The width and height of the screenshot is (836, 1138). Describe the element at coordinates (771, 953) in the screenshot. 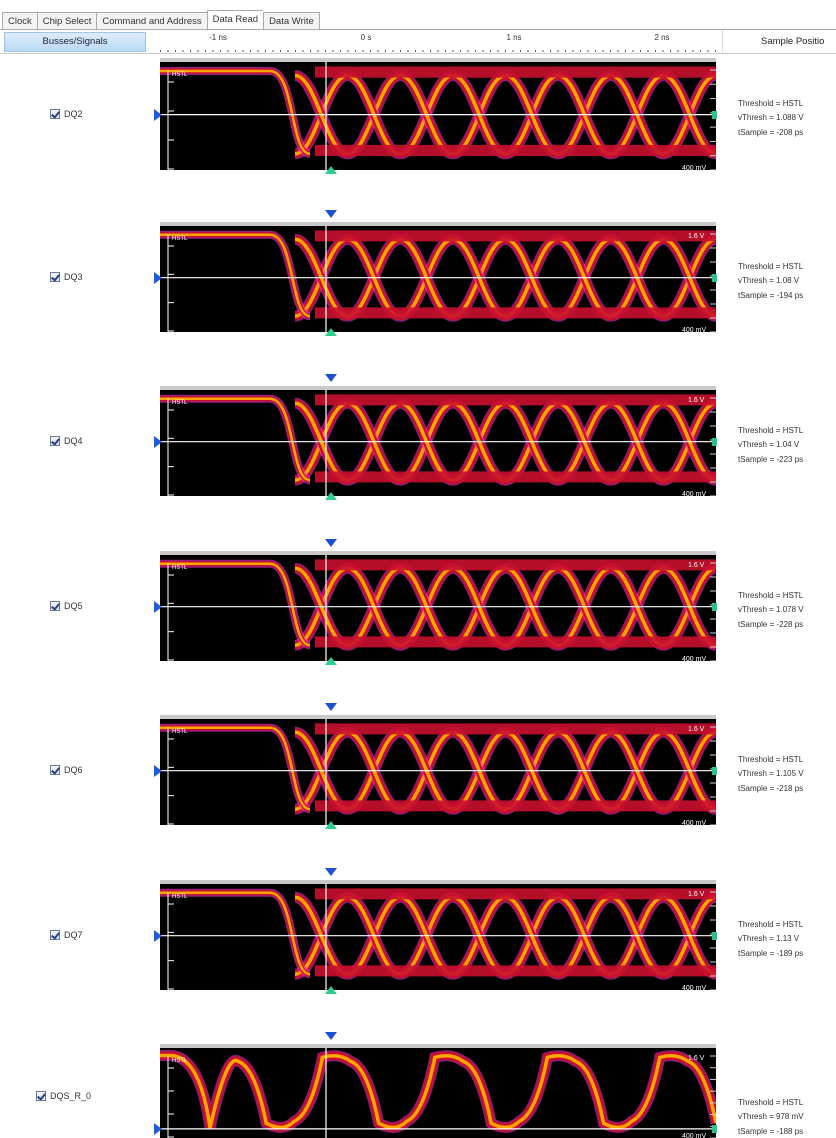

I see `tsample-value: tSample = -189 ps` at that location.